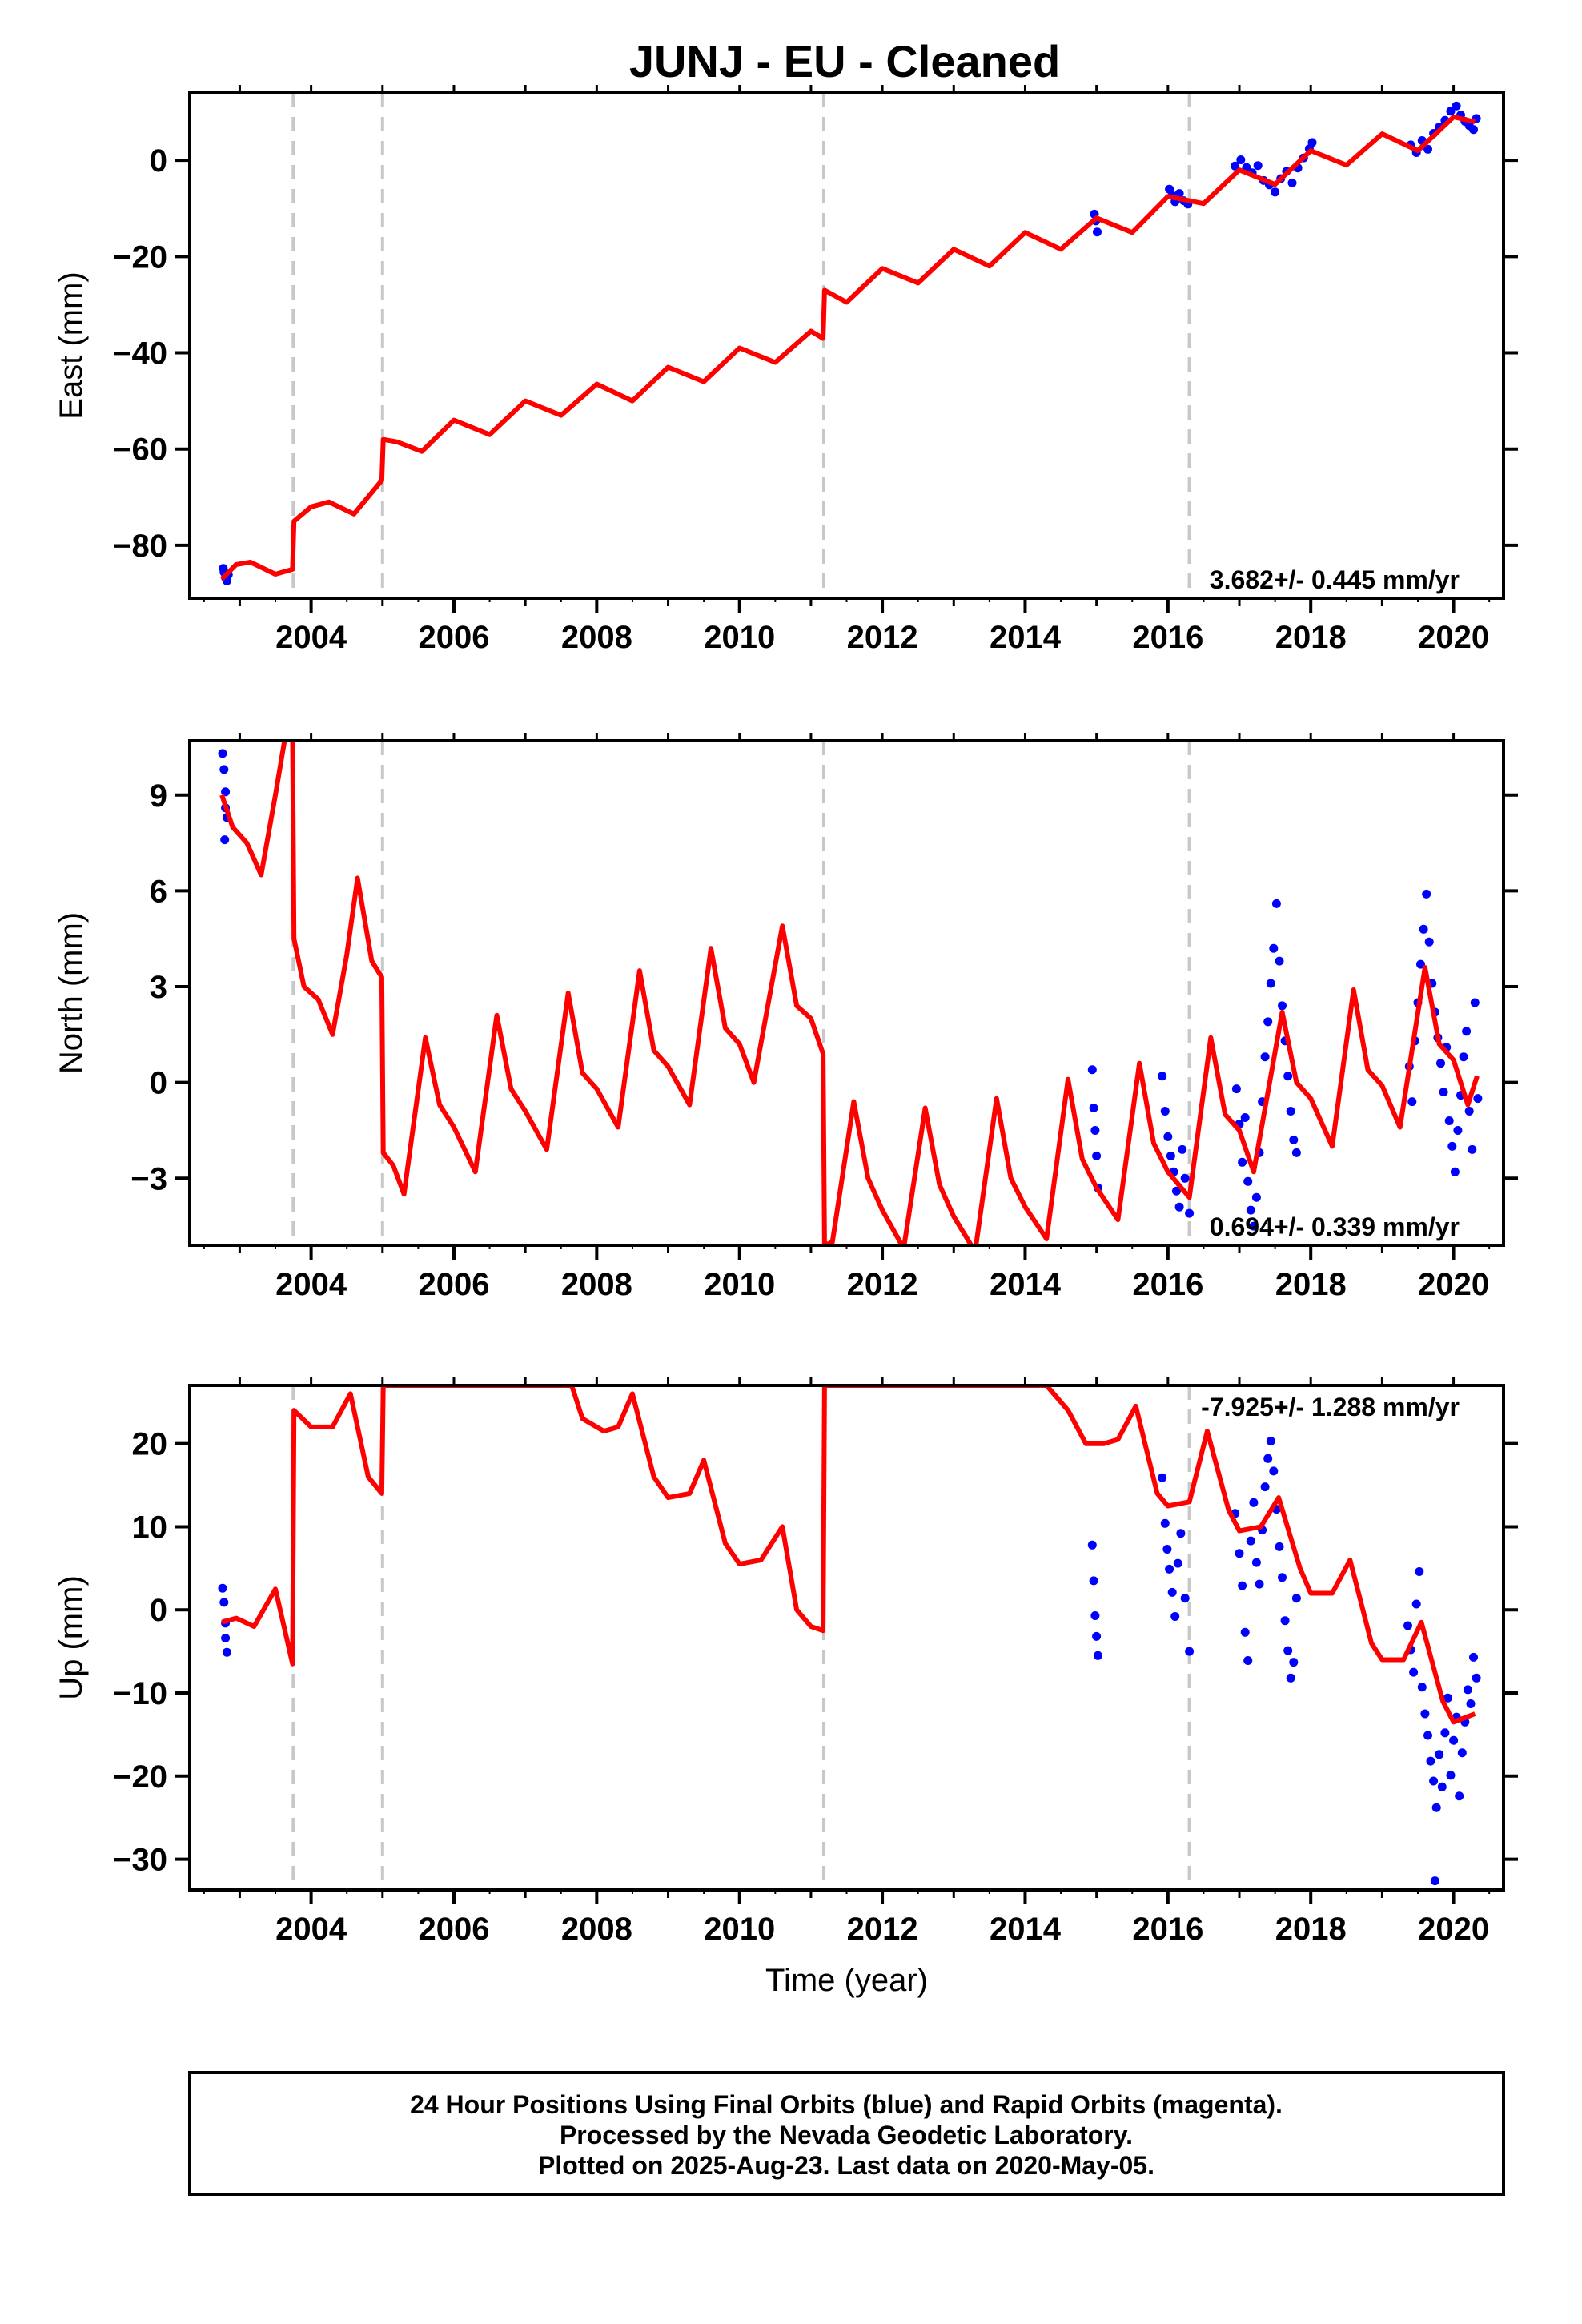 The width and height of the screenshot is (1582, 2324). I want to click on north-x-tick-label: 2004, so click(311, 1284).